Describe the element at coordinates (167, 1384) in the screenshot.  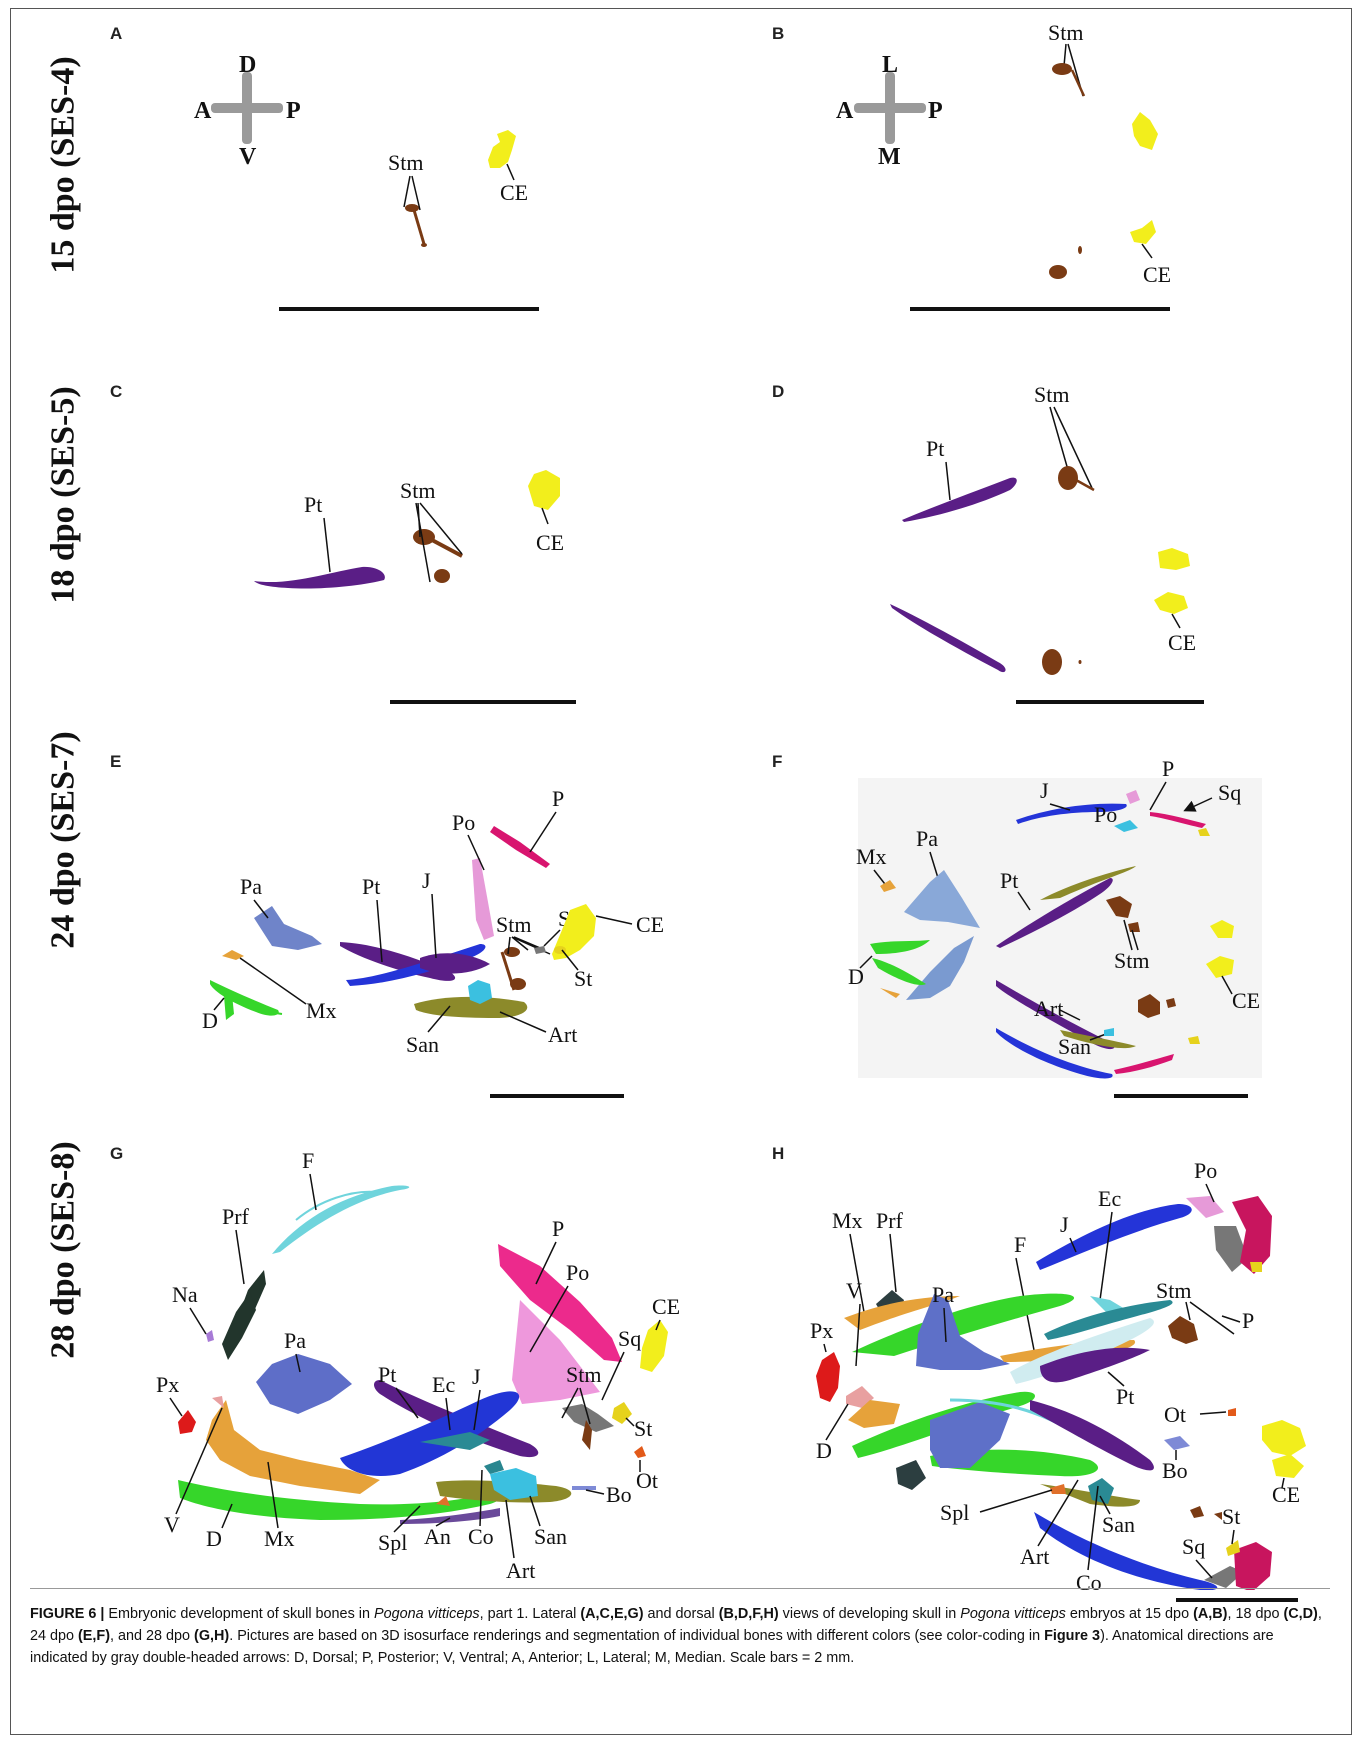
I see `bone-label-px: Px` at that location.